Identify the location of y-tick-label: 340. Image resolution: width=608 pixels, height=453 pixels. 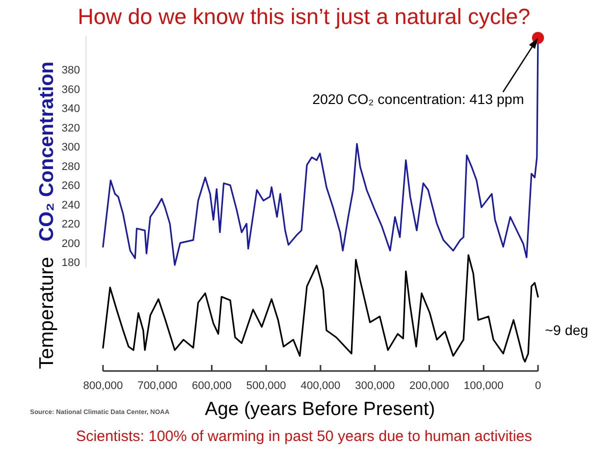
(71, 109).